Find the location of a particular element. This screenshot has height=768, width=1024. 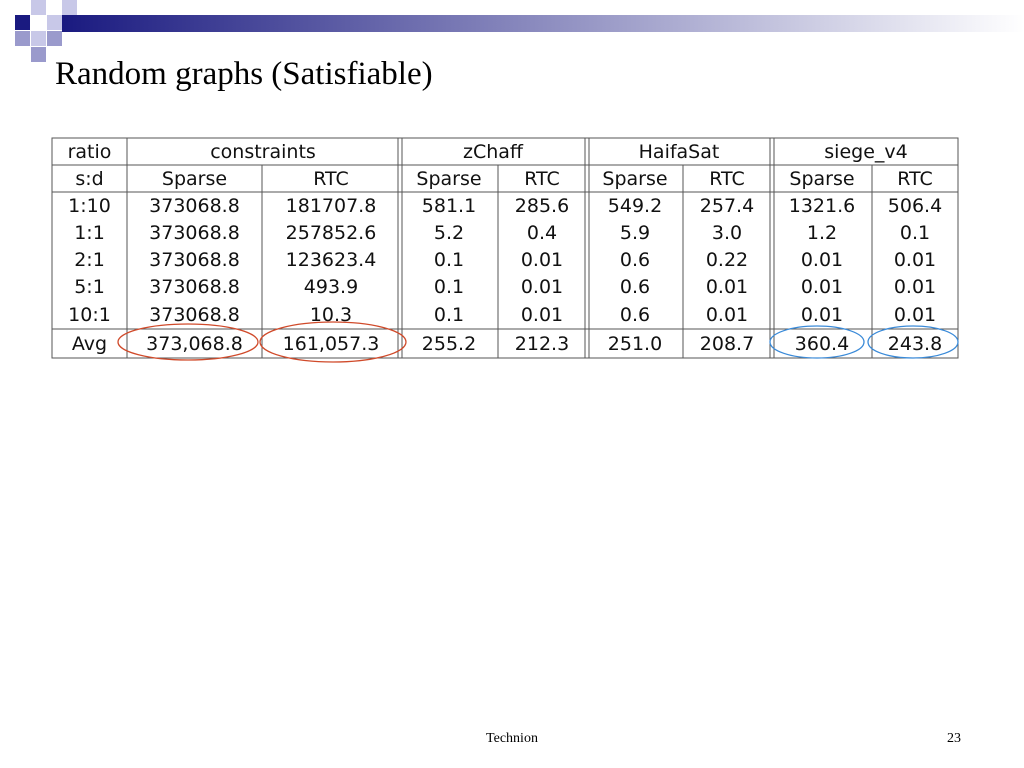

cell: 581.1 is located at coordinates (449, 206).